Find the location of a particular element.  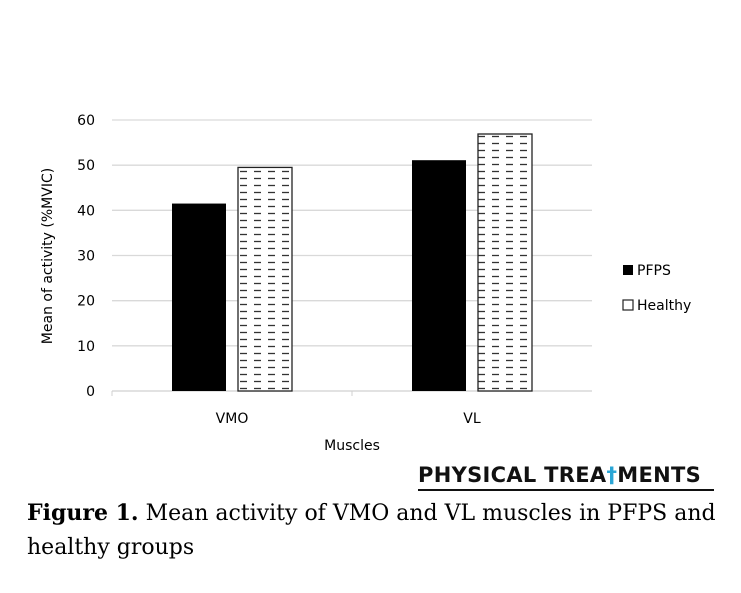

x-tick-vmo: VMO is located at coordinates (232, 419).